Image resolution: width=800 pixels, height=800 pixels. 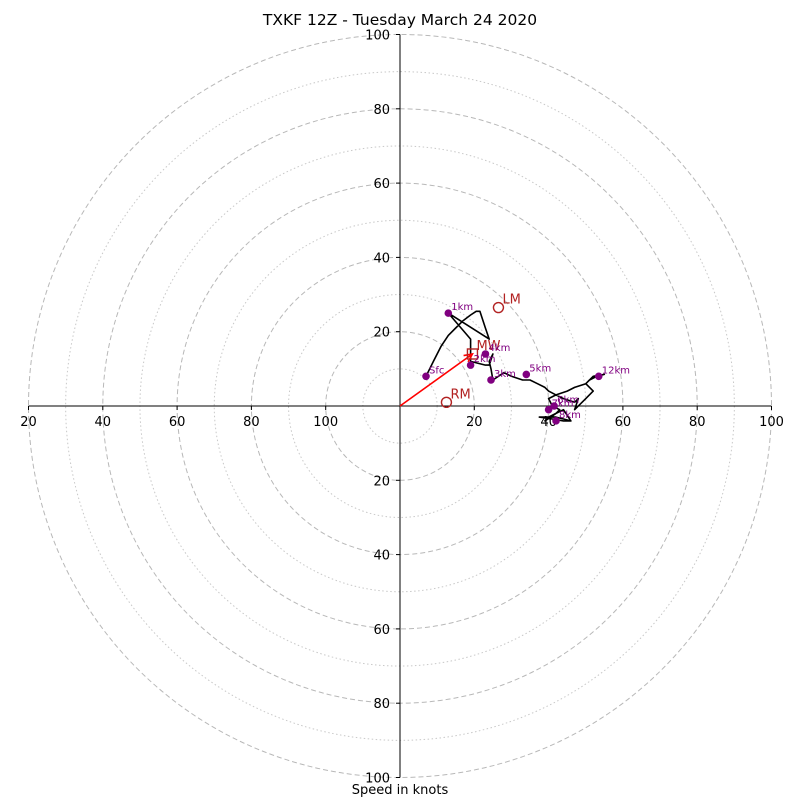 What do you see at coordinates (460, 394) in the screenshot?
I see `storm-motion-label: RM` at bounding box center [460, 394].